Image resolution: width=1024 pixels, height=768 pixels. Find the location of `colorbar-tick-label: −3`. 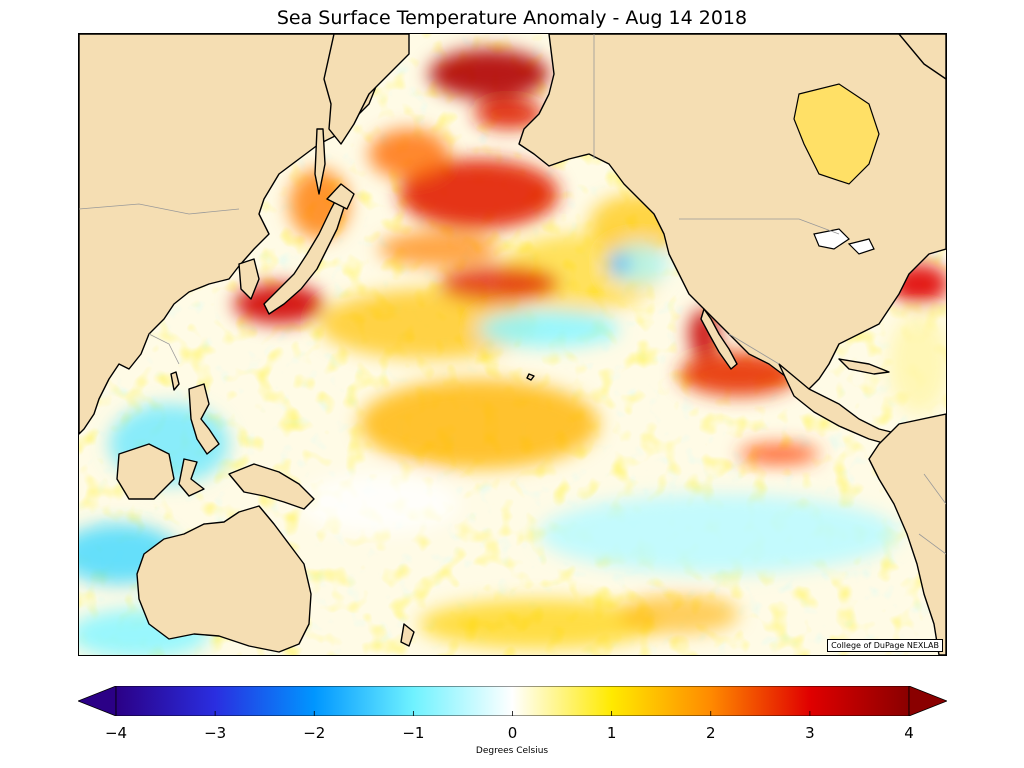

colorbar-tick-label: −3 is located at coordinates (215, 733).